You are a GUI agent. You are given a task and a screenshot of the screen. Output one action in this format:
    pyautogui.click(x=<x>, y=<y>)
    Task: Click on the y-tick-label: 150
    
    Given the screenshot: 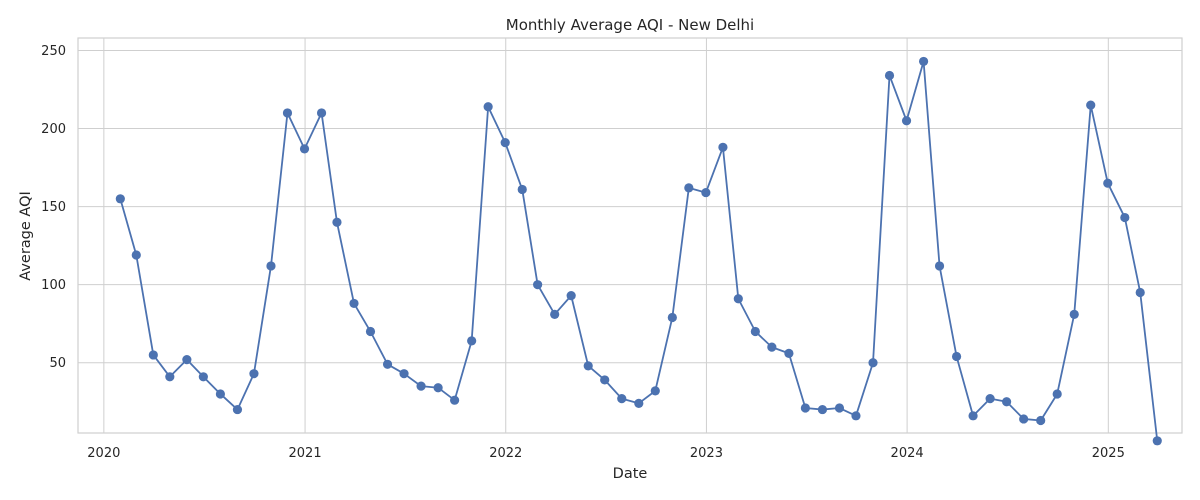 What is the action you would take?
    pyautogui.click(x=53, y=207)
    